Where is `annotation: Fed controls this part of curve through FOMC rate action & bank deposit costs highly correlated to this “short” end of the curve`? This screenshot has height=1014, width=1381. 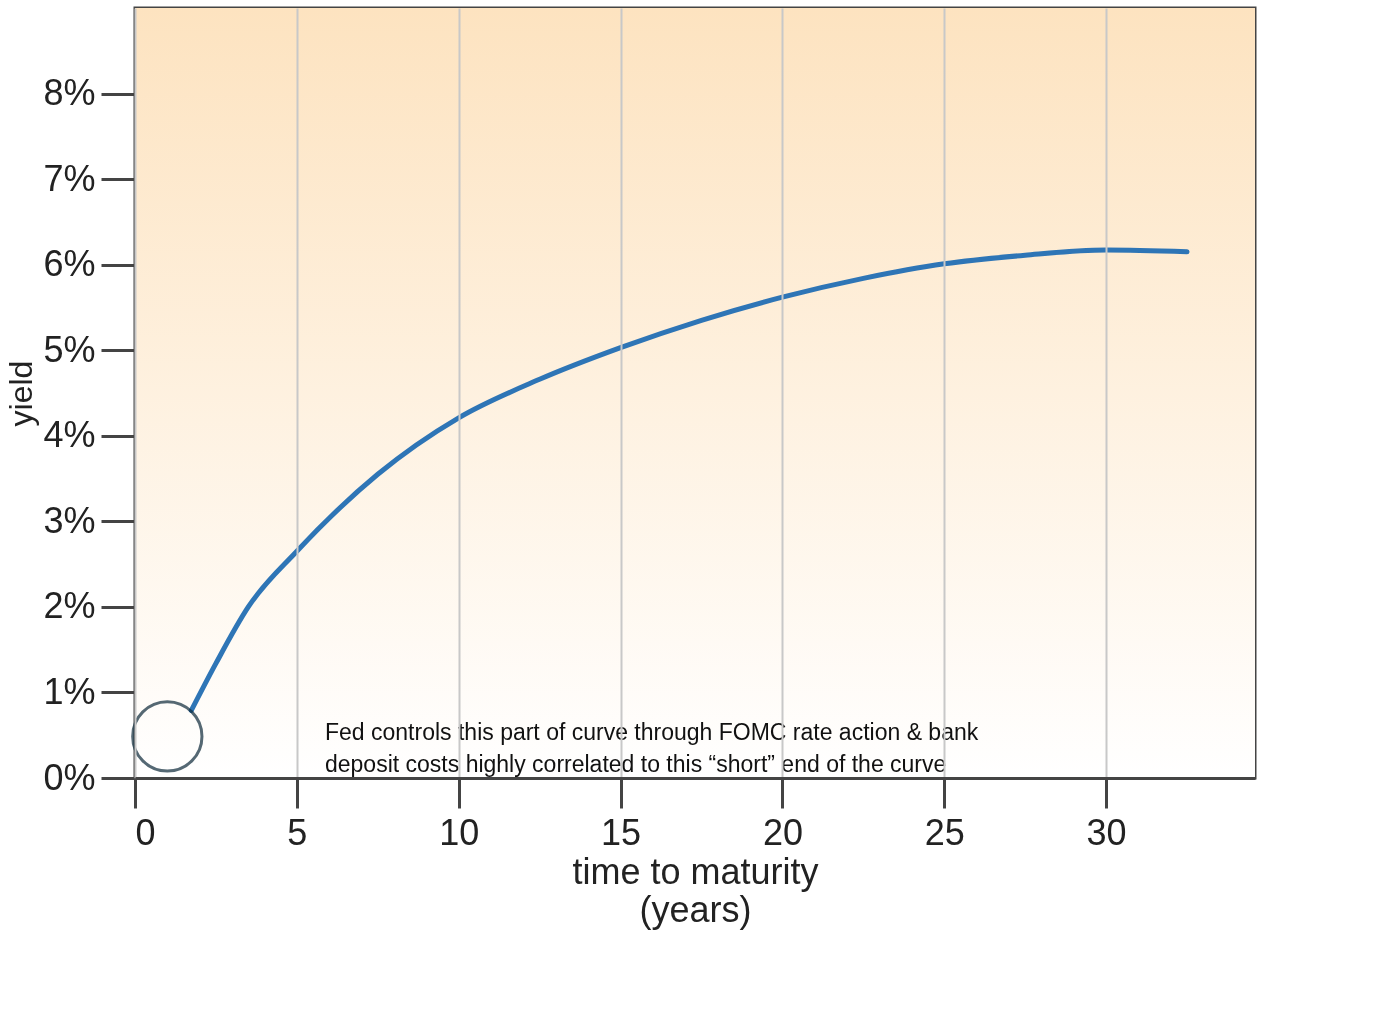 annotation: Fed controls this part of curve through FOMC rate action & bank deposit costs highly correlated to this “short” end of the curve is located at coordinates (652, 748).